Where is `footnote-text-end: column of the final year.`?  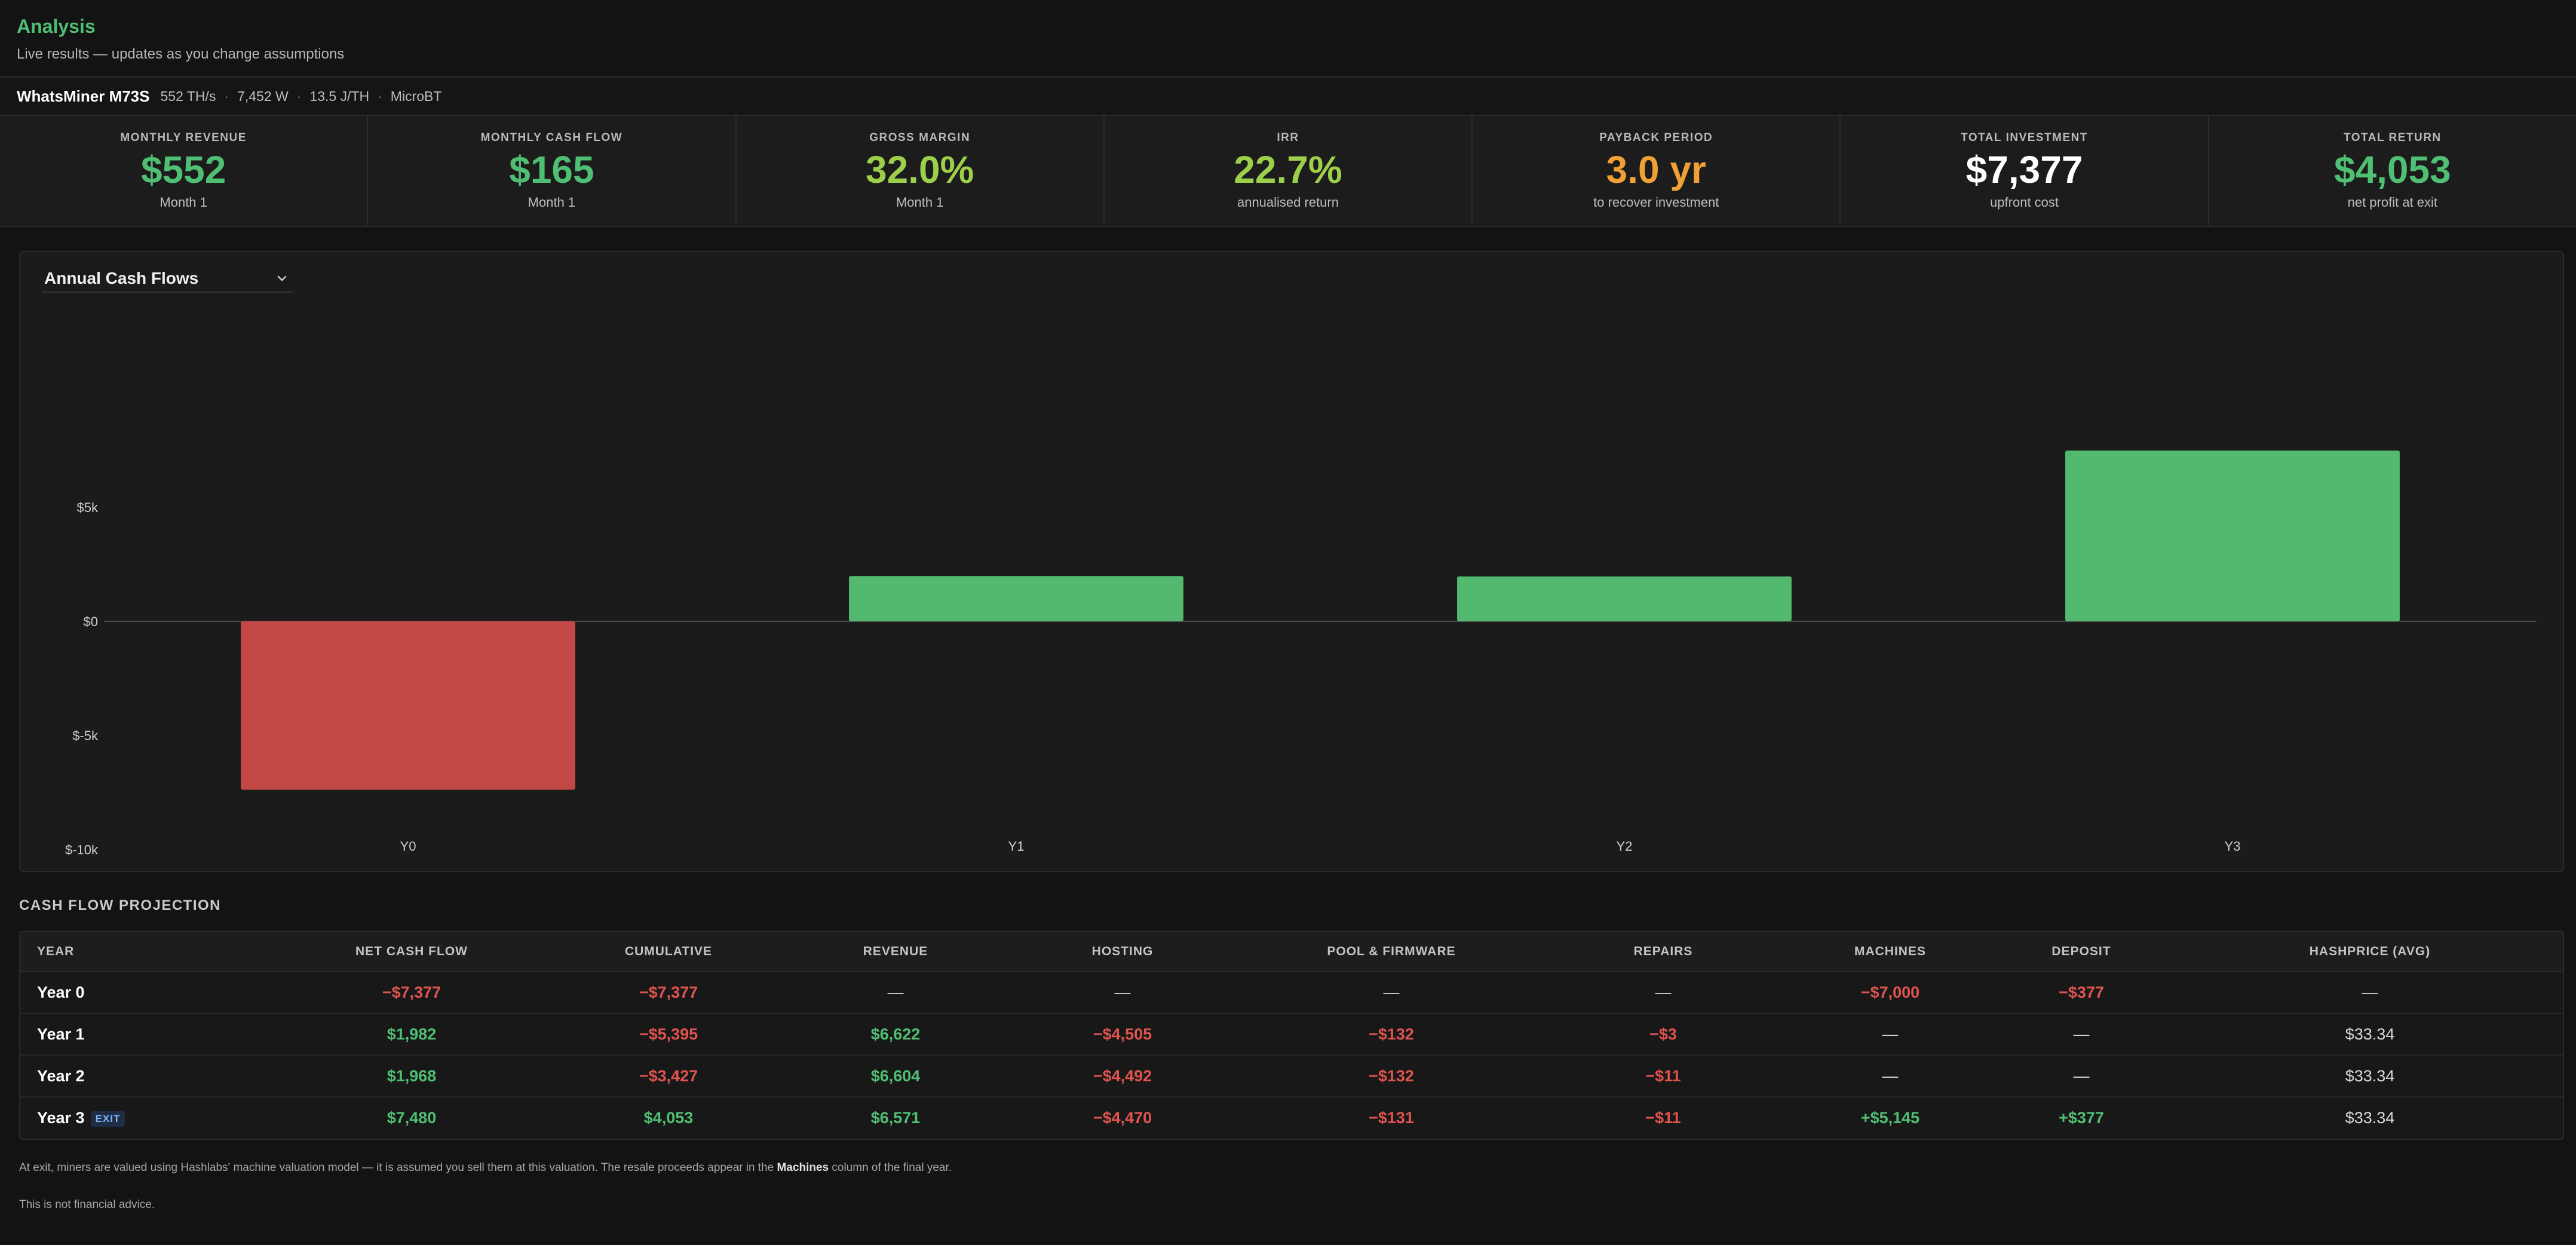
footnote-text-end: column of the final year. is located at coordinates (891, 1167).